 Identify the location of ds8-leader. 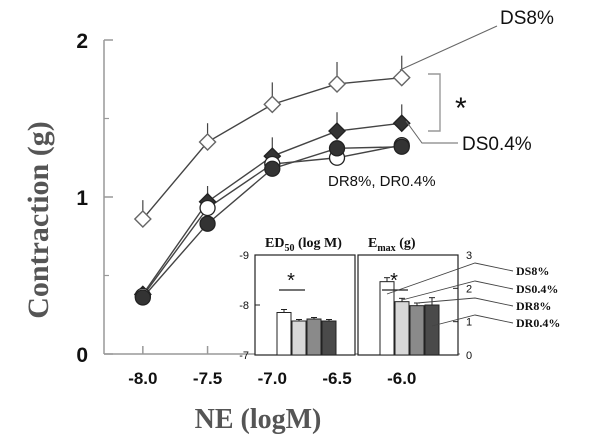
(448, 48).